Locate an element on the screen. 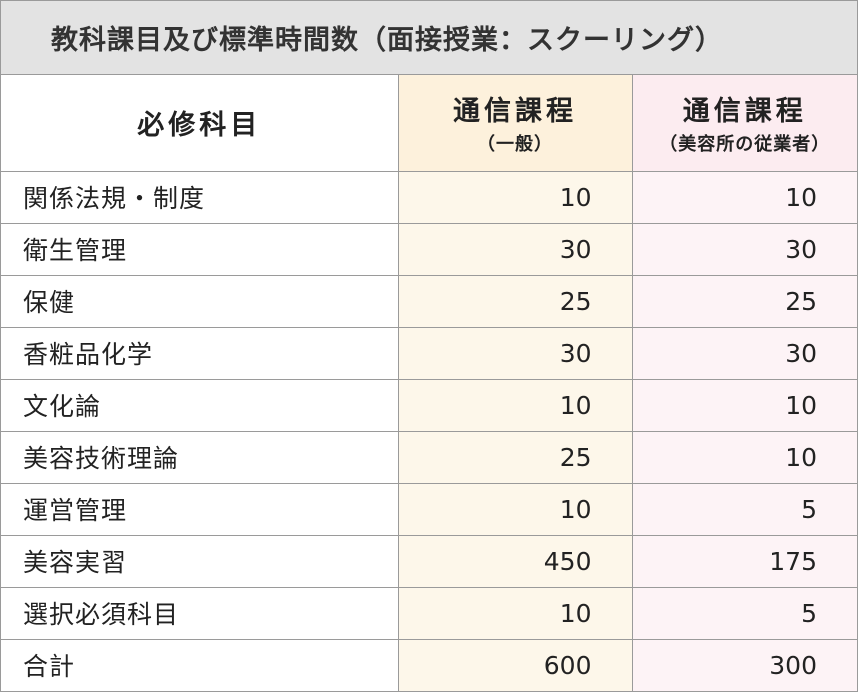 The image size is (858, 692). table-title: 教科課目及び標準時間数（面接授業：スクーリング） is located at coordinates (429, 38).